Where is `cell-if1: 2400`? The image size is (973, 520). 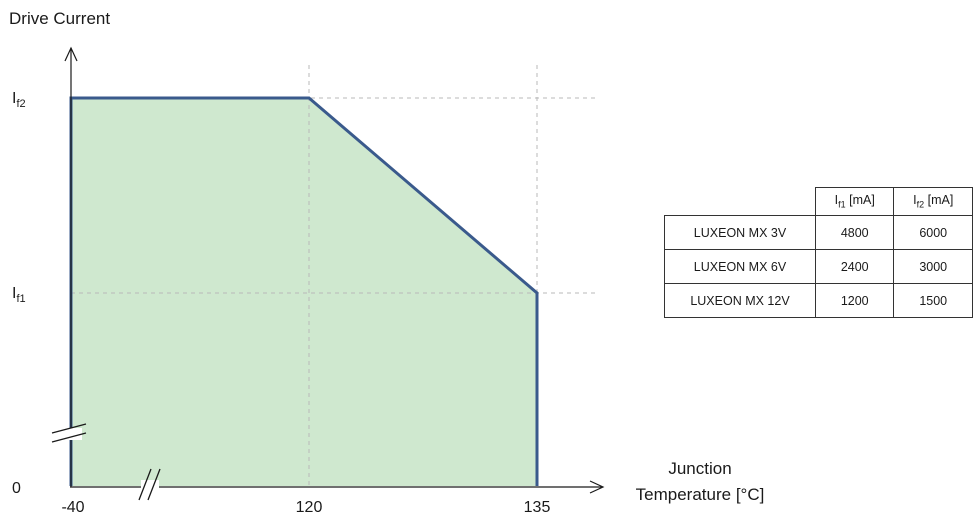
cell-if1: 2400 is located at coordinates (854, 266).